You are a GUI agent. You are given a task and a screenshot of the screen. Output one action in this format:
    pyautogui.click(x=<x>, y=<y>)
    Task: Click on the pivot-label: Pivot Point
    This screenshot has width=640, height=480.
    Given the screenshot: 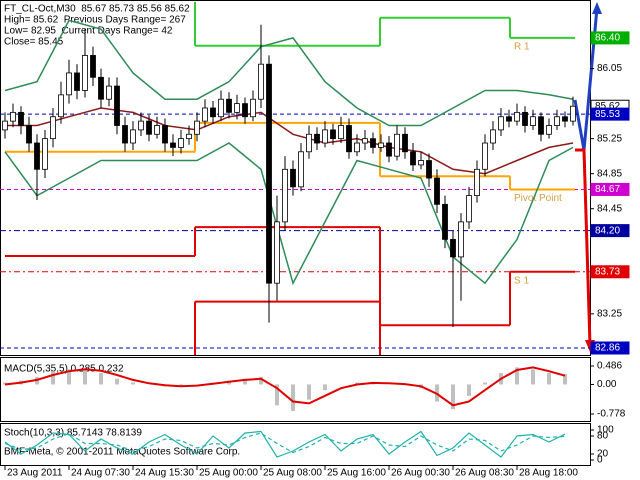 What is the action you would take?
    pyautogui.click(x=538, y=198)
    